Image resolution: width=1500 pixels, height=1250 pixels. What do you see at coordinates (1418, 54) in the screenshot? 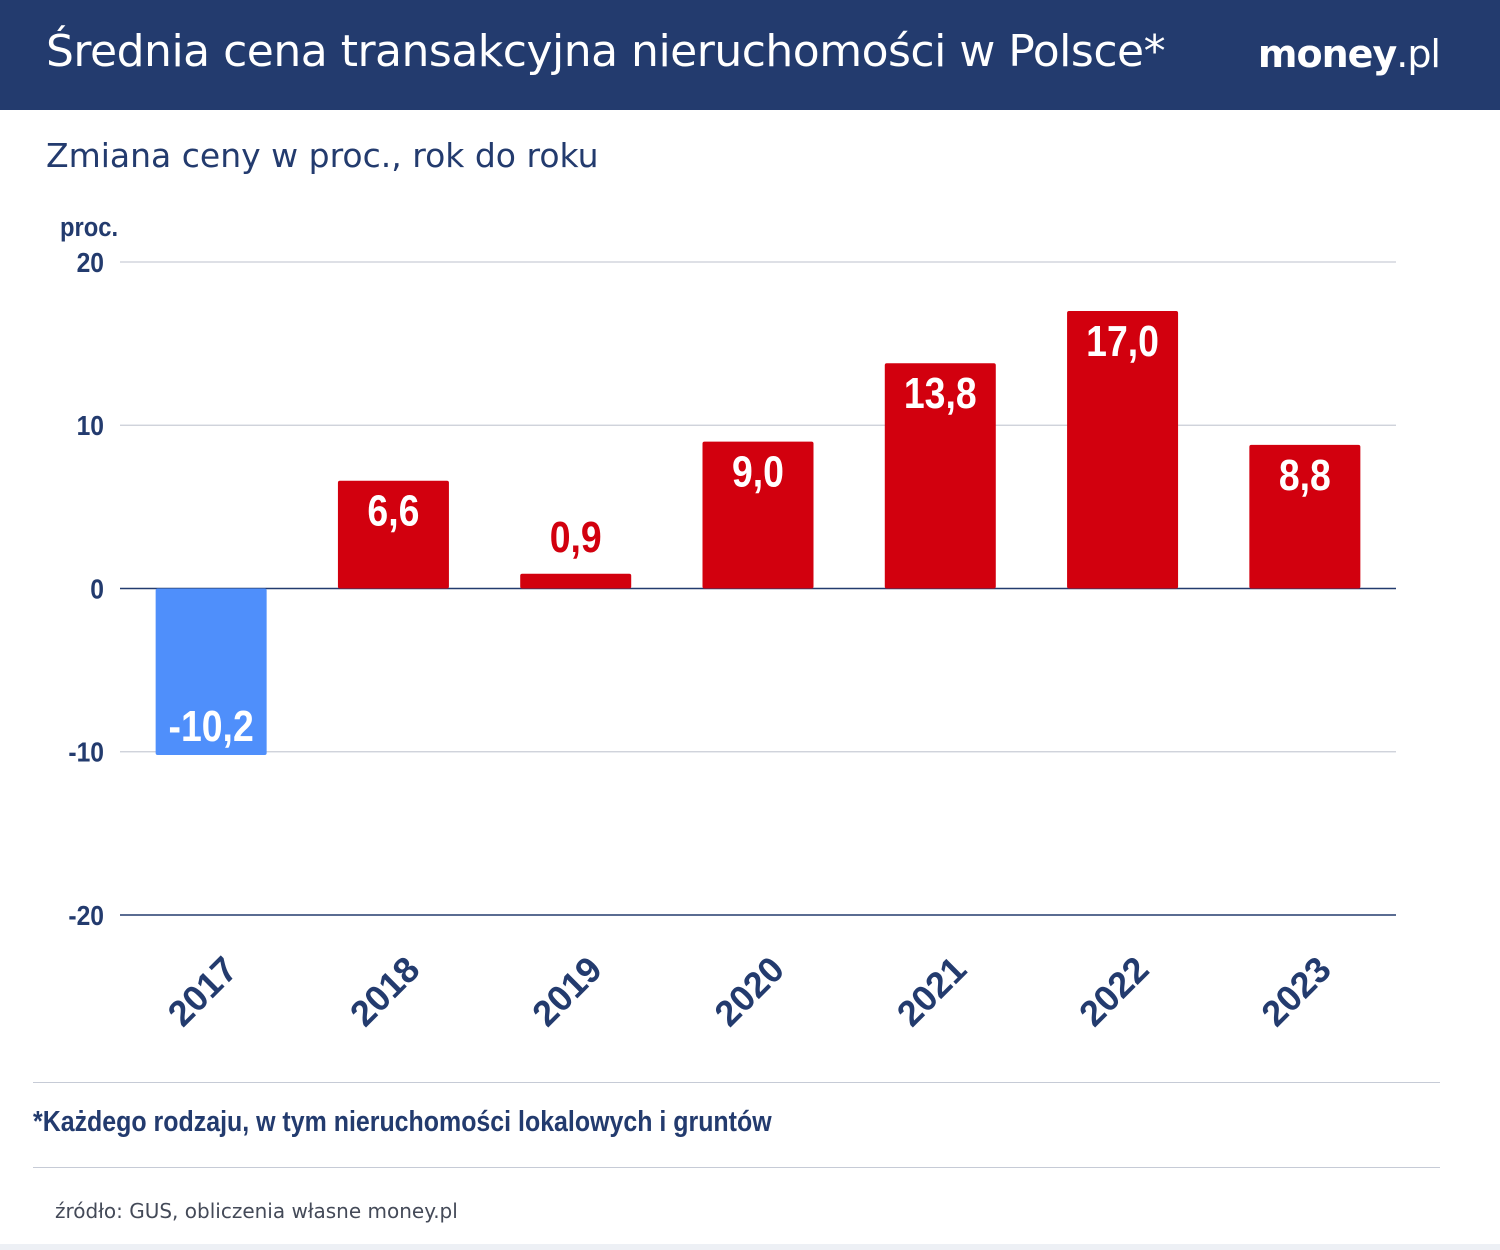
I see `brand-logo-light: .pl` at bounding box center [1418, 54].